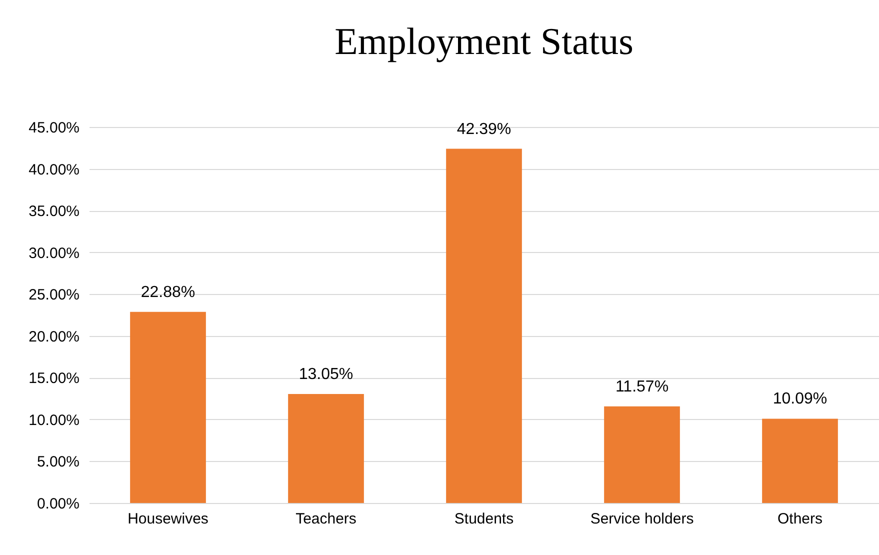  I want to click on y-tick-label: 45.00%, so click(54, 128).